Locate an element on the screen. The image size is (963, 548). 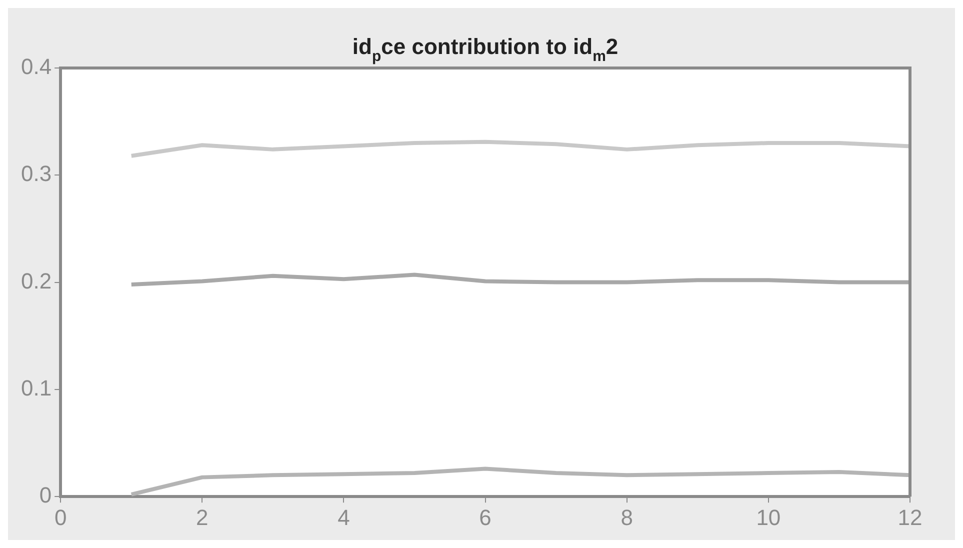
y-tick-label: 0.2 is located at coordinates (36, 281).